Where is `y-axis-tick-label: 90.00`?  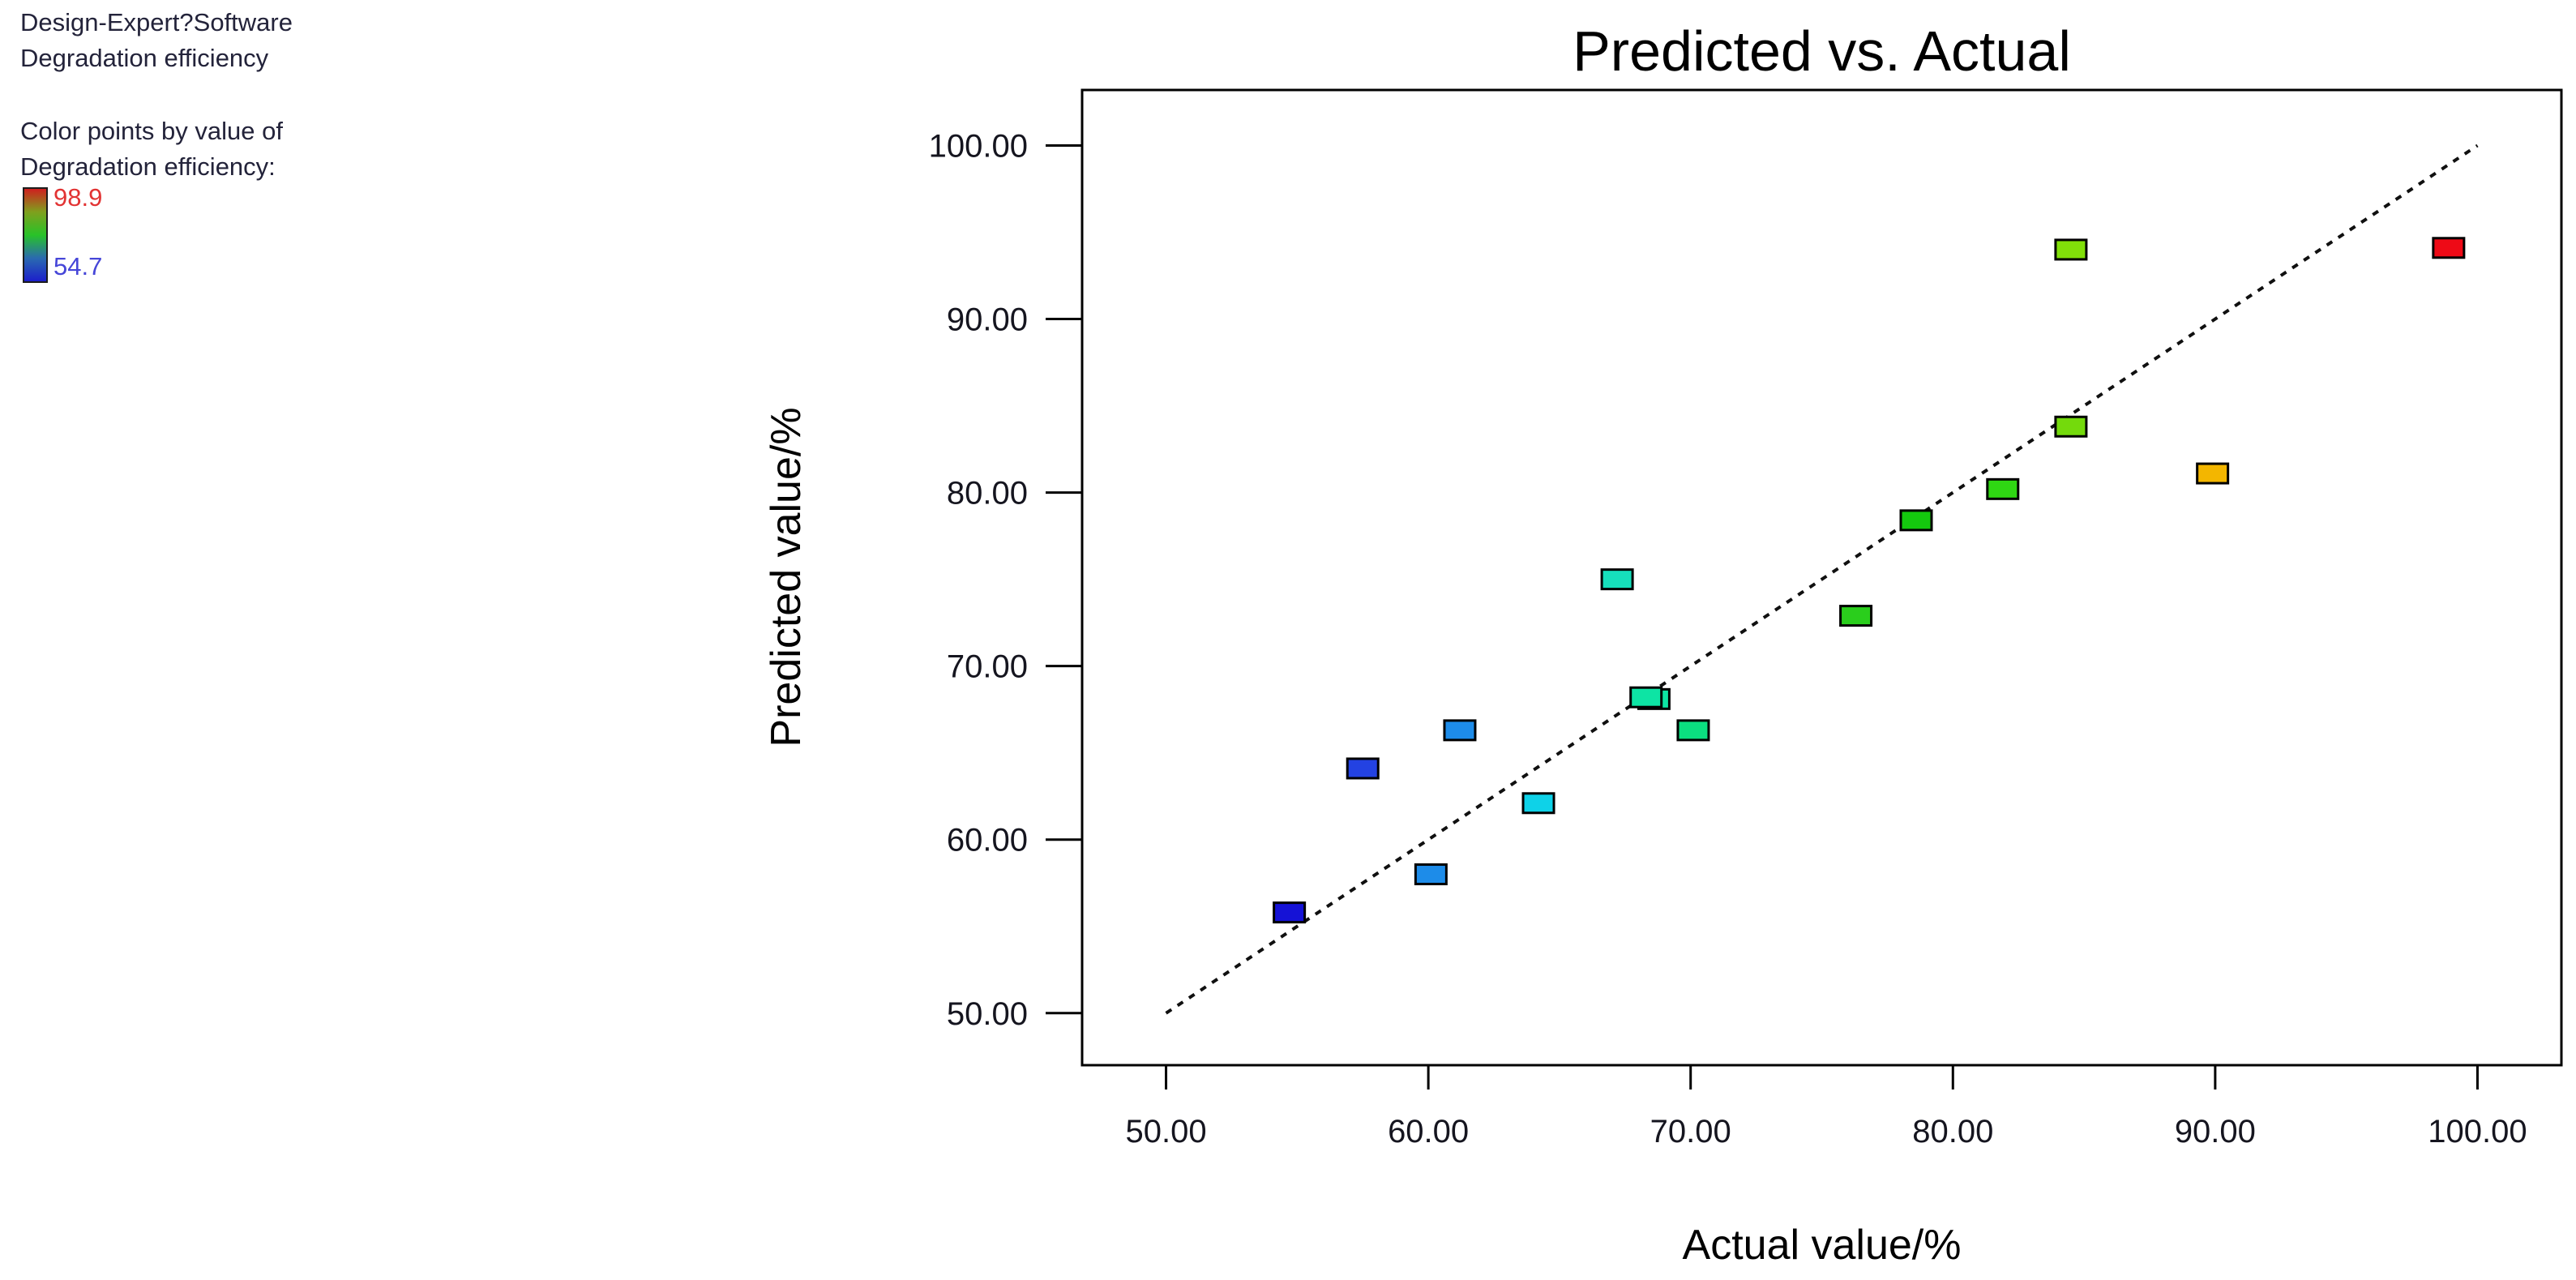 y-axis-tick-label: 90.00 is located at coordinates (987, 320).